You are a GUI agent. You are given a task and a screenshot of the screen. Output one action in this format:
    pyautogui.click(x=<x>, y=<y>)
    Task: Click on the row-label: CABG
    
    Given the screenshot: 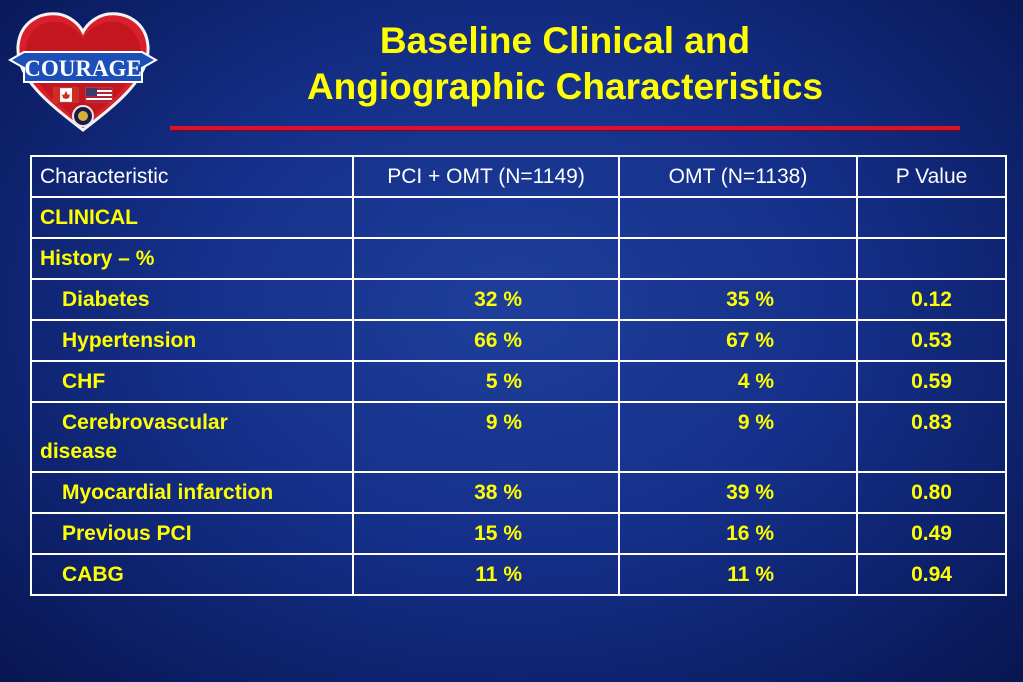 What is the action you would take?
    pyautogui.click(x=192, y=574)
    